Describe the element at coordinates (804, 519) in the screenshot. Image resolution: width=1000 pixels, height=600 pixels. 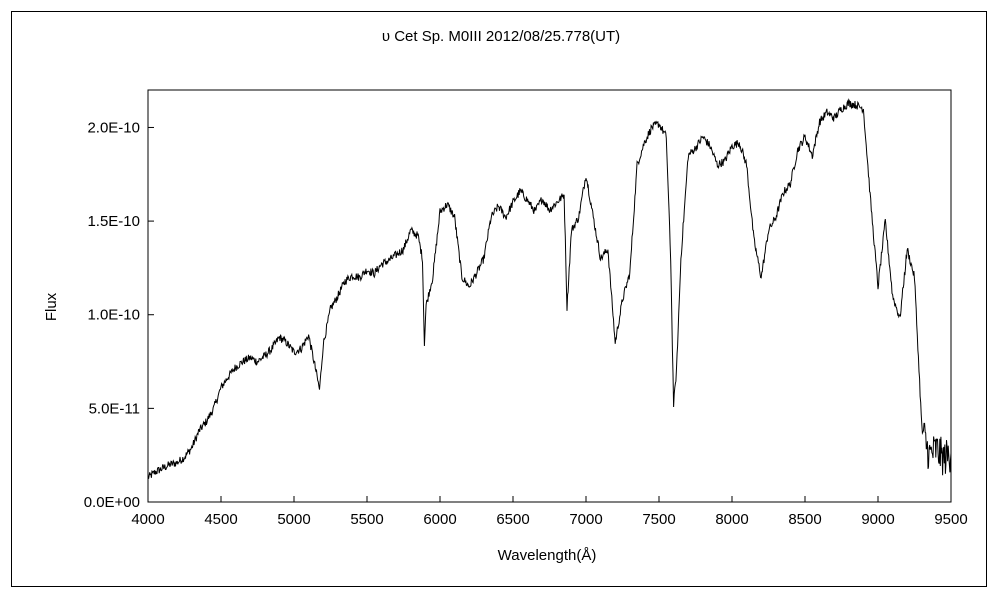
I see `x-tick-label: 8500` at that location.